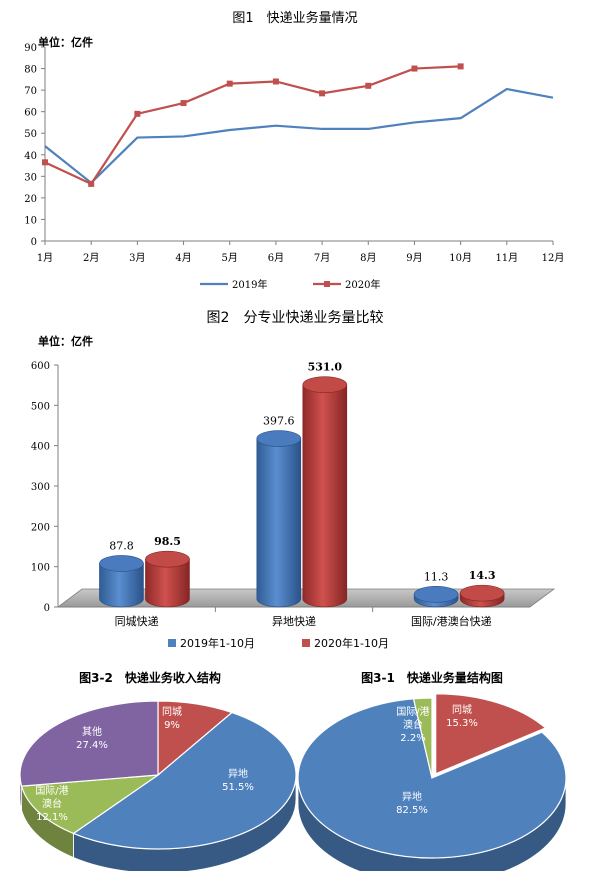 This screenshot has width=590, height=871. Describe the element at coordinates (137, 258) in the screenshot. I see `chart1-x-tick-label: 3月` at that location.